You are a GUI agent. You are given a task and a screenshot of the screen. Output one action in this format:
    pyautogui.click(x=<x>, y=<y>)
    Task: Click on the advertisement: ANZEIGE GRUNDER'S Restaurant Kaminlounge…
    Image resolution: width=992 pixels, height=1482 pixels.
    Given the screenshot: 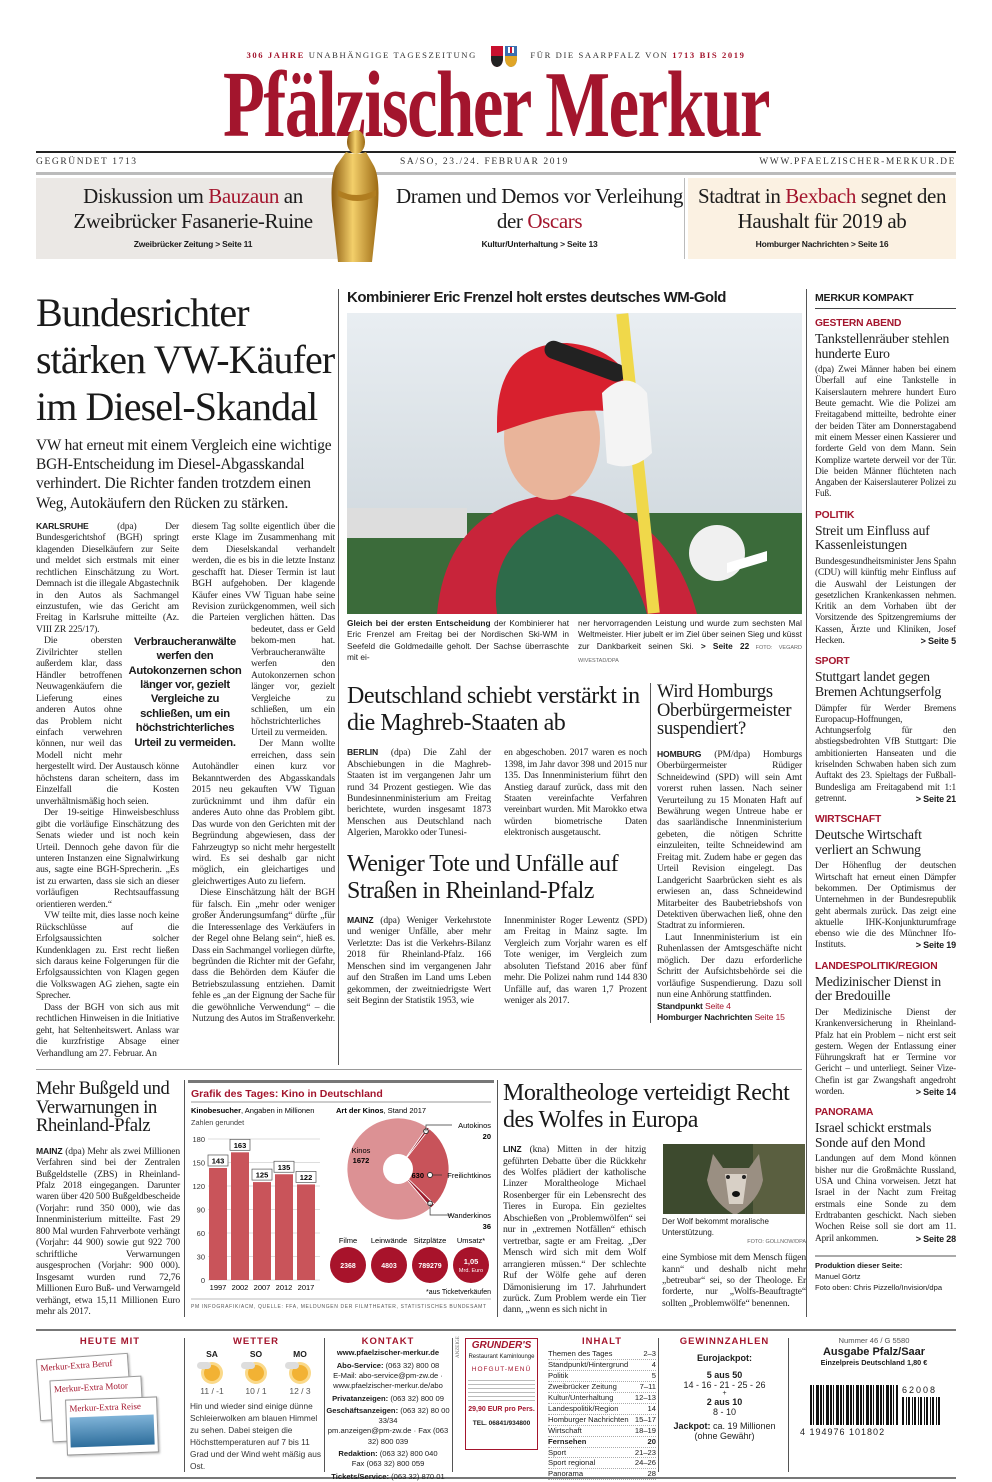 What is the action you would take?
    pyautogui.click(x=497, y=1394)
    